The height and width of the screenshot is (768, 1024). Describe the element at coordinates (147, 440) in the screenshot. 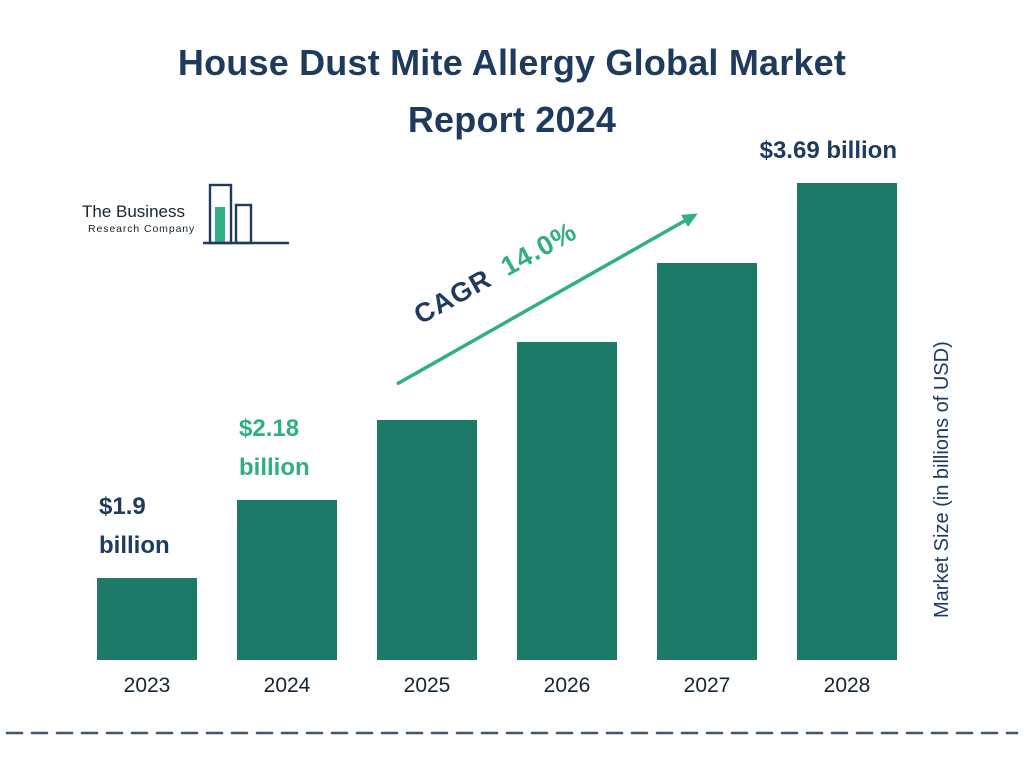

I see `bar-column-2023: $1.9 billion 2023` at that location.